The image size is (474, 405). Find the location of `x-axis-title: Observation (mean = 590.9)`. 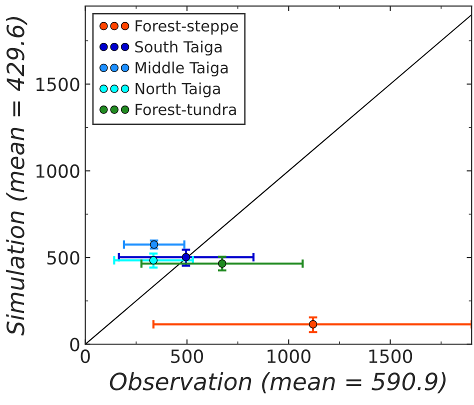

x-axis-title: Observation (mean = 590.9) is located at coordinates (278, 383).